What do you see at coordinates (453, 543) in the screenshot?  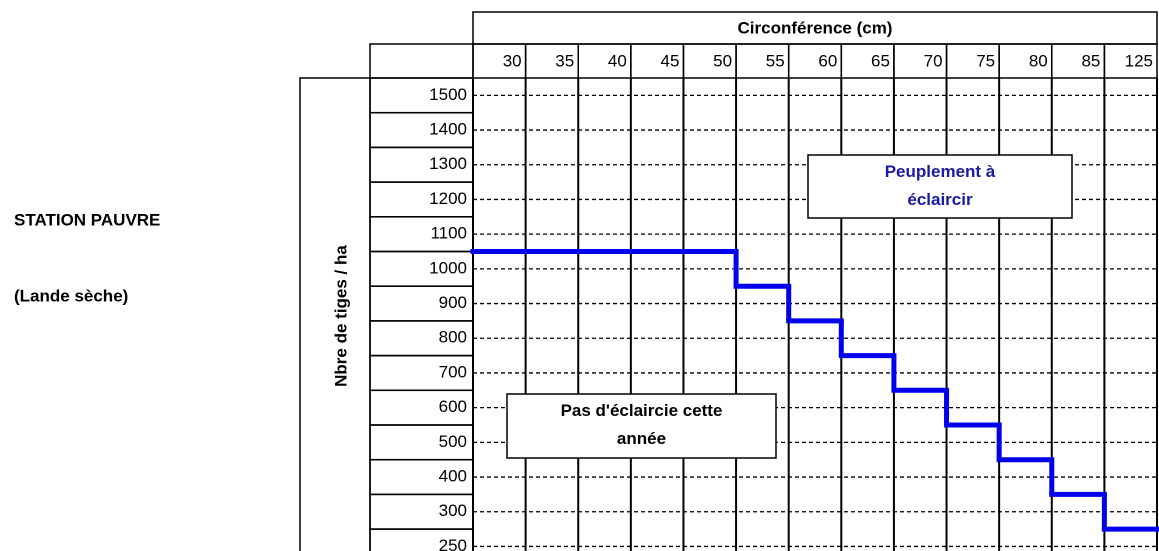 I see `y-tick-label: 250` at bounding box center [453, 543].